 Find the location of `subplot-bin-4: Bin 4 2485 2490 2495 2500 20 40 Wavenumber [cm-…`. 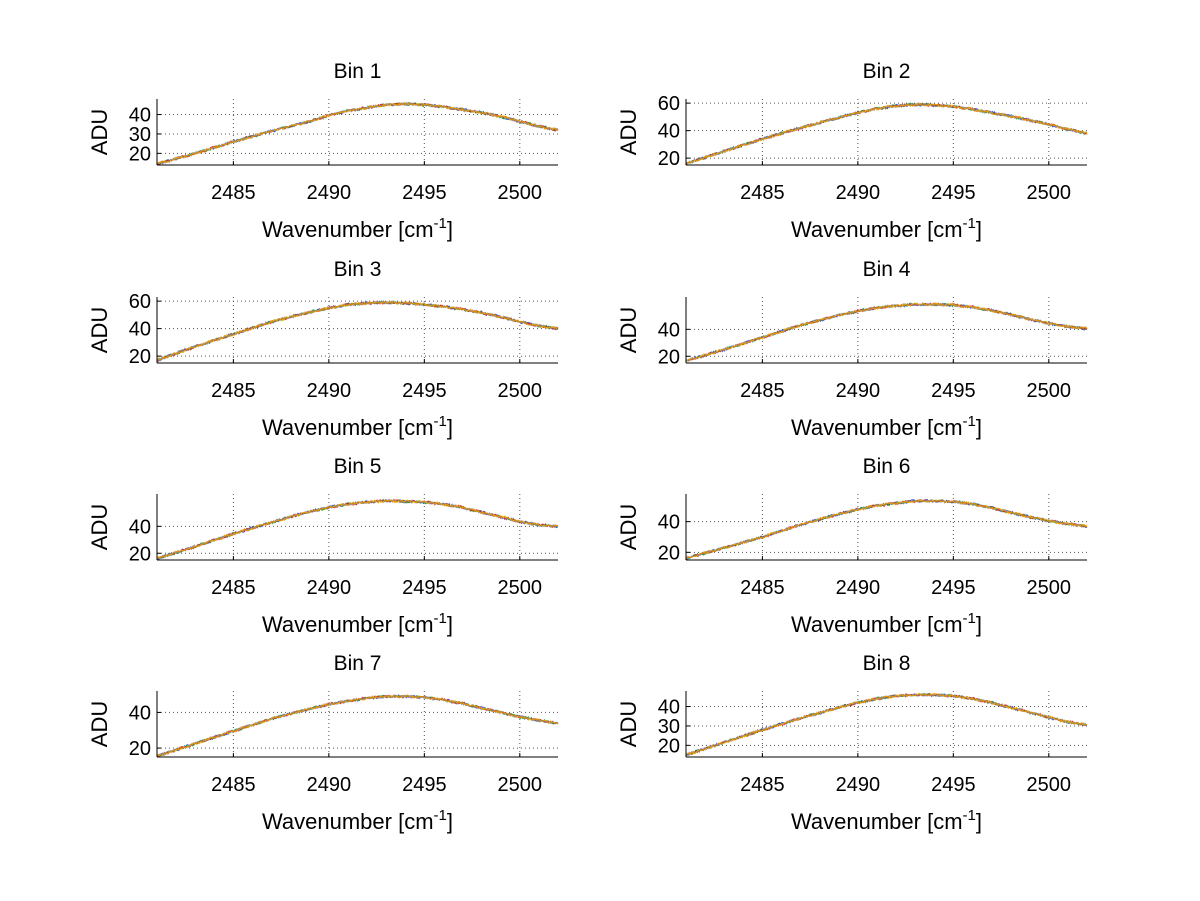

subplot-bin-4: Bin 4 2485 2490 2495 2500 20 40 Wavenumber [cm-… is located at coordinates (852, 349).